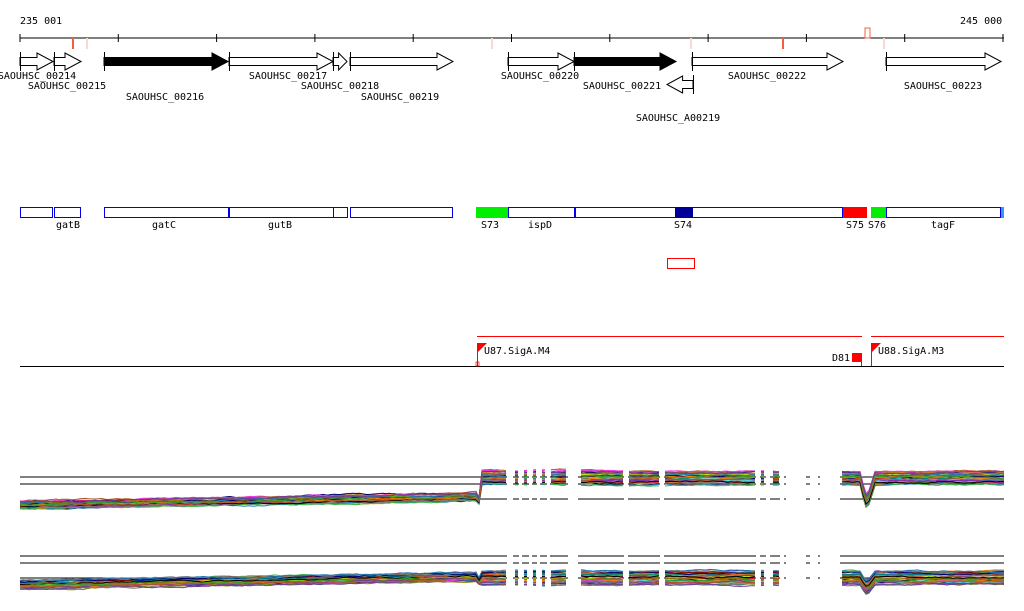 This screenshot has height=611, width=1024. Describe the element at coordinates (67, 86) in the screenshot. I see `gene-label: SAOUHSC_00215` at that location.